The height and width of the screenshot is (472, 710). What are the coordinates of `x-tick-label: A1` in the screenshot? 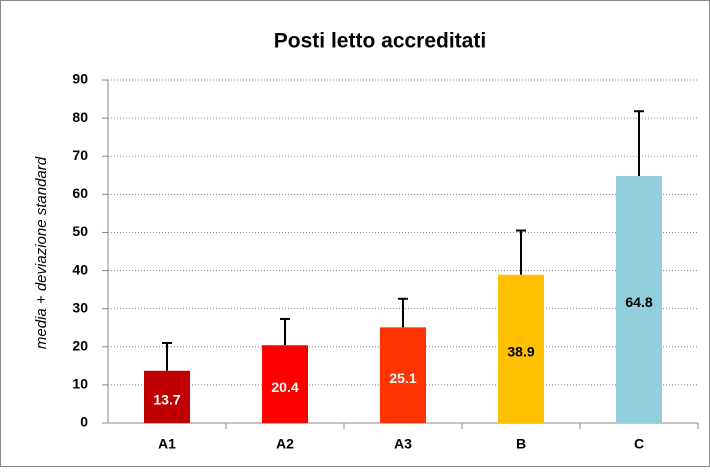 It's located at (167, 444).